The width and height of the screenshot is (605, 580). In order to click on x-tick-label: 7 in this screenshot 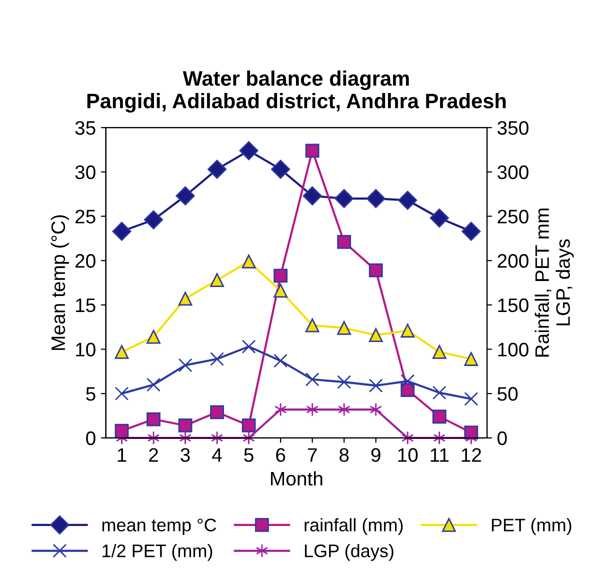, I will do `click(312, 455)`.